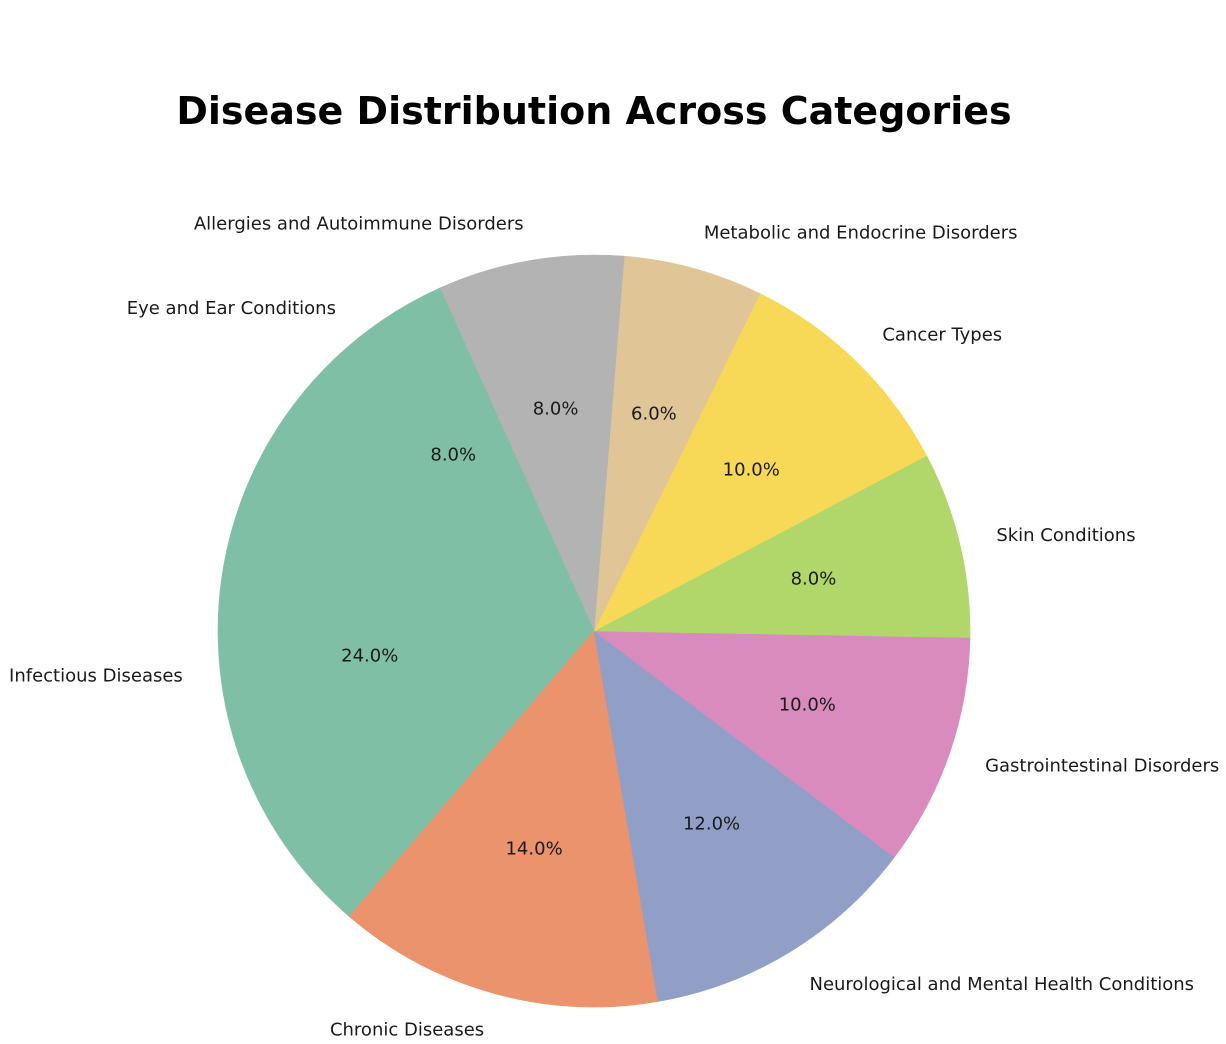 The width and height of the screenshot is (1226, 1044). What do you see at coordinates (711, 824) in the screenshot?
I see `slice-percent-label: 12.0%` at bounding box center [711, 824].